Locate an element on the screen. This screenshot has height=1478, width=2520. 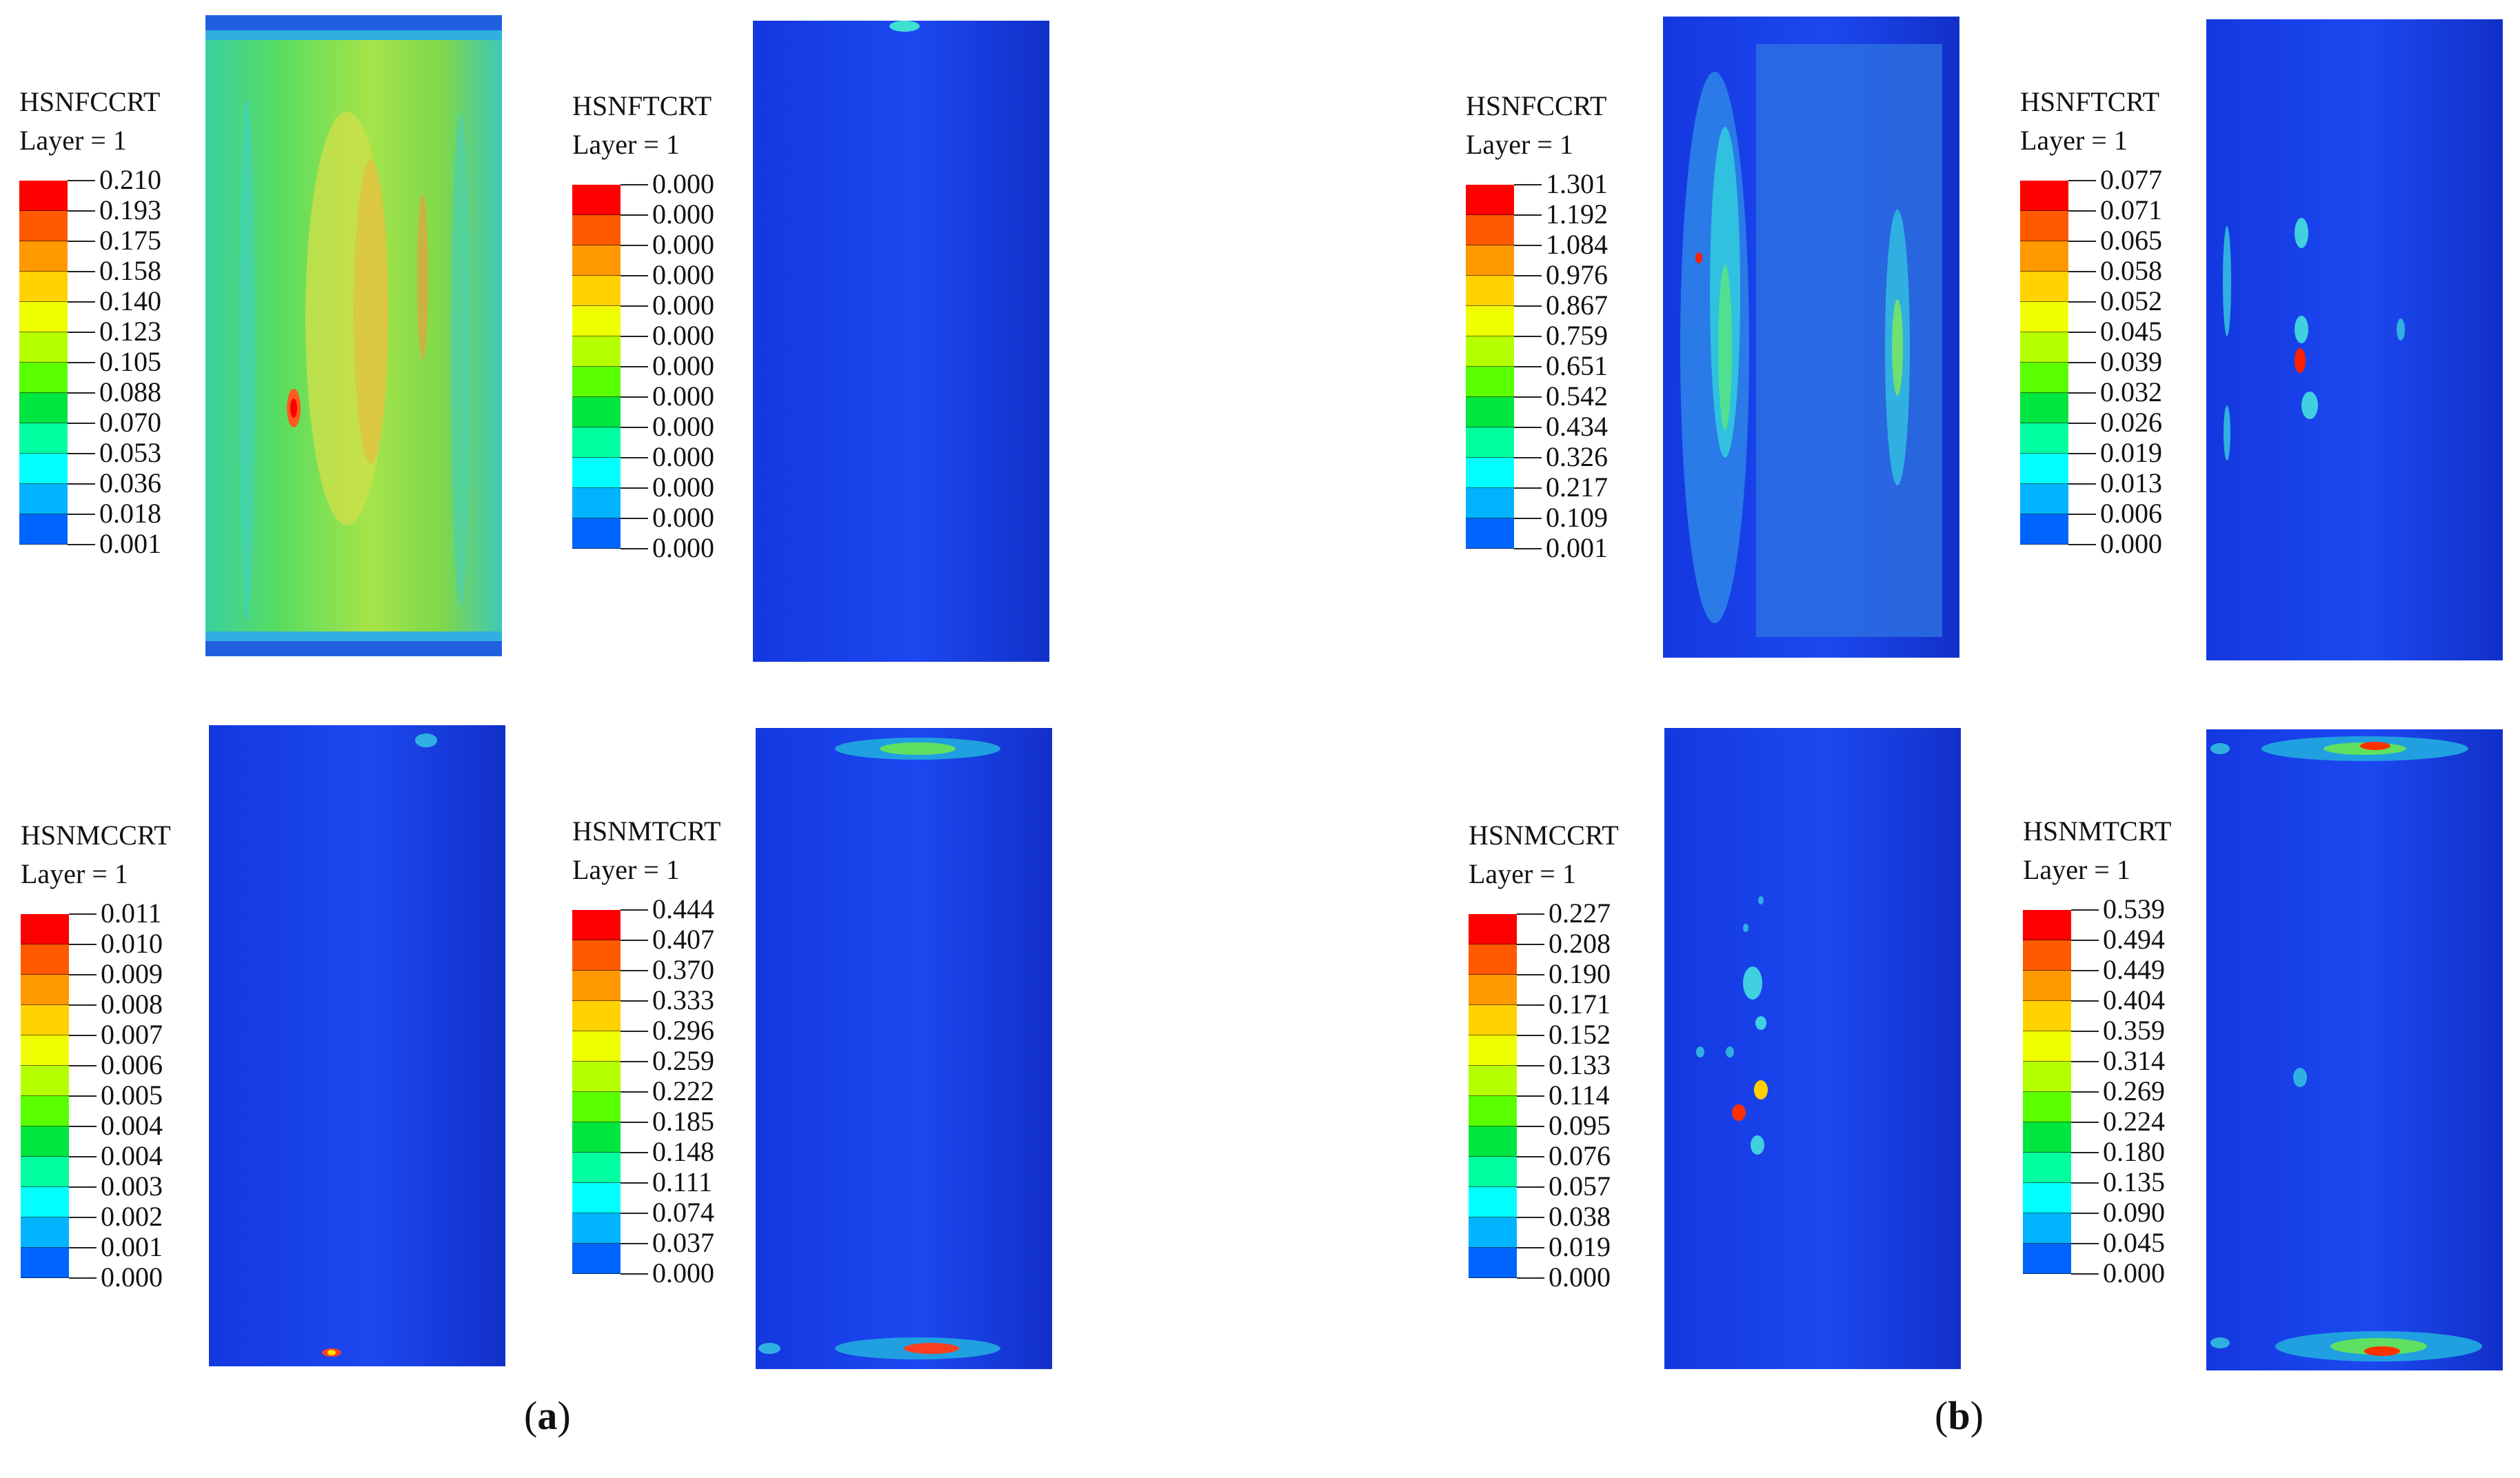
legend-tick-label: 0.011 is located at coordinates (131, 913).